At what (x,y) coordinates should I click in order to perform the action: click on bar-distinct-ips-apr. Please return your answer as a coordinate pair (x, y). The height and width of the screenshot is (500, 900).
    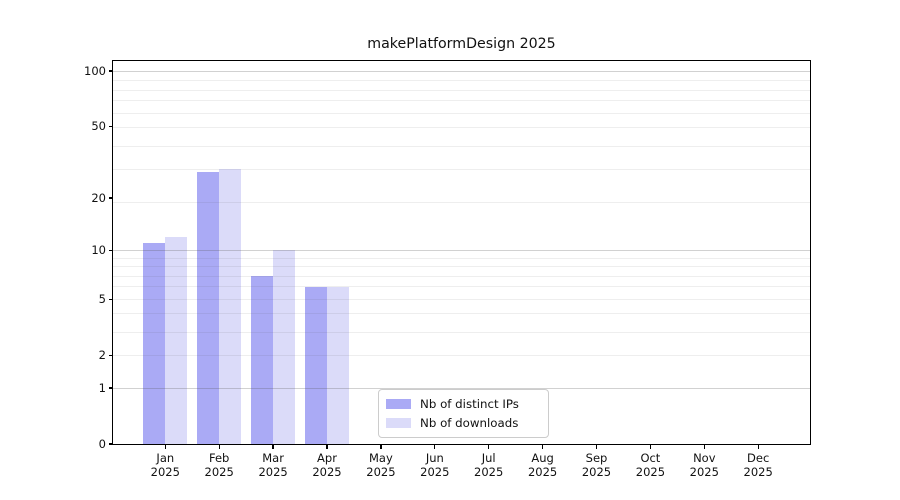
    Looking at the image, I should click on (316, 365).